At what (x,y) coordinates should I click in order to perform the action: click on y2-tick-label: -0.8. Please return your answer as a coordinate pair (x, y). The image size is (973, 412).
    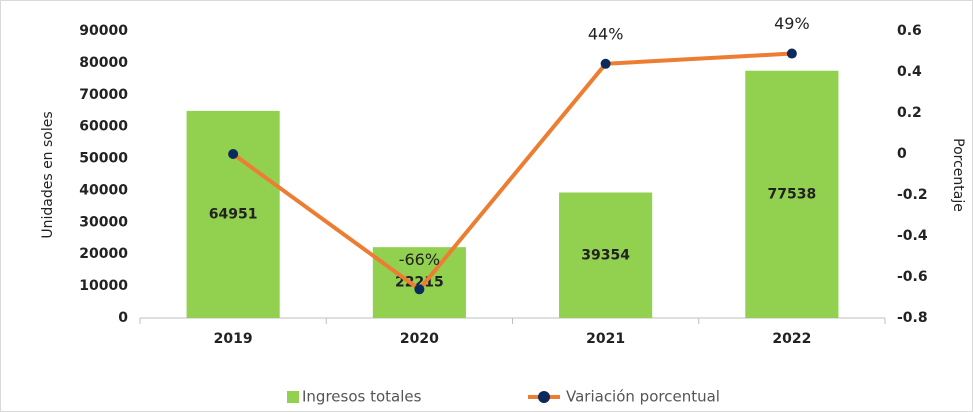
    Looking at the image, I should click on (912, 318).